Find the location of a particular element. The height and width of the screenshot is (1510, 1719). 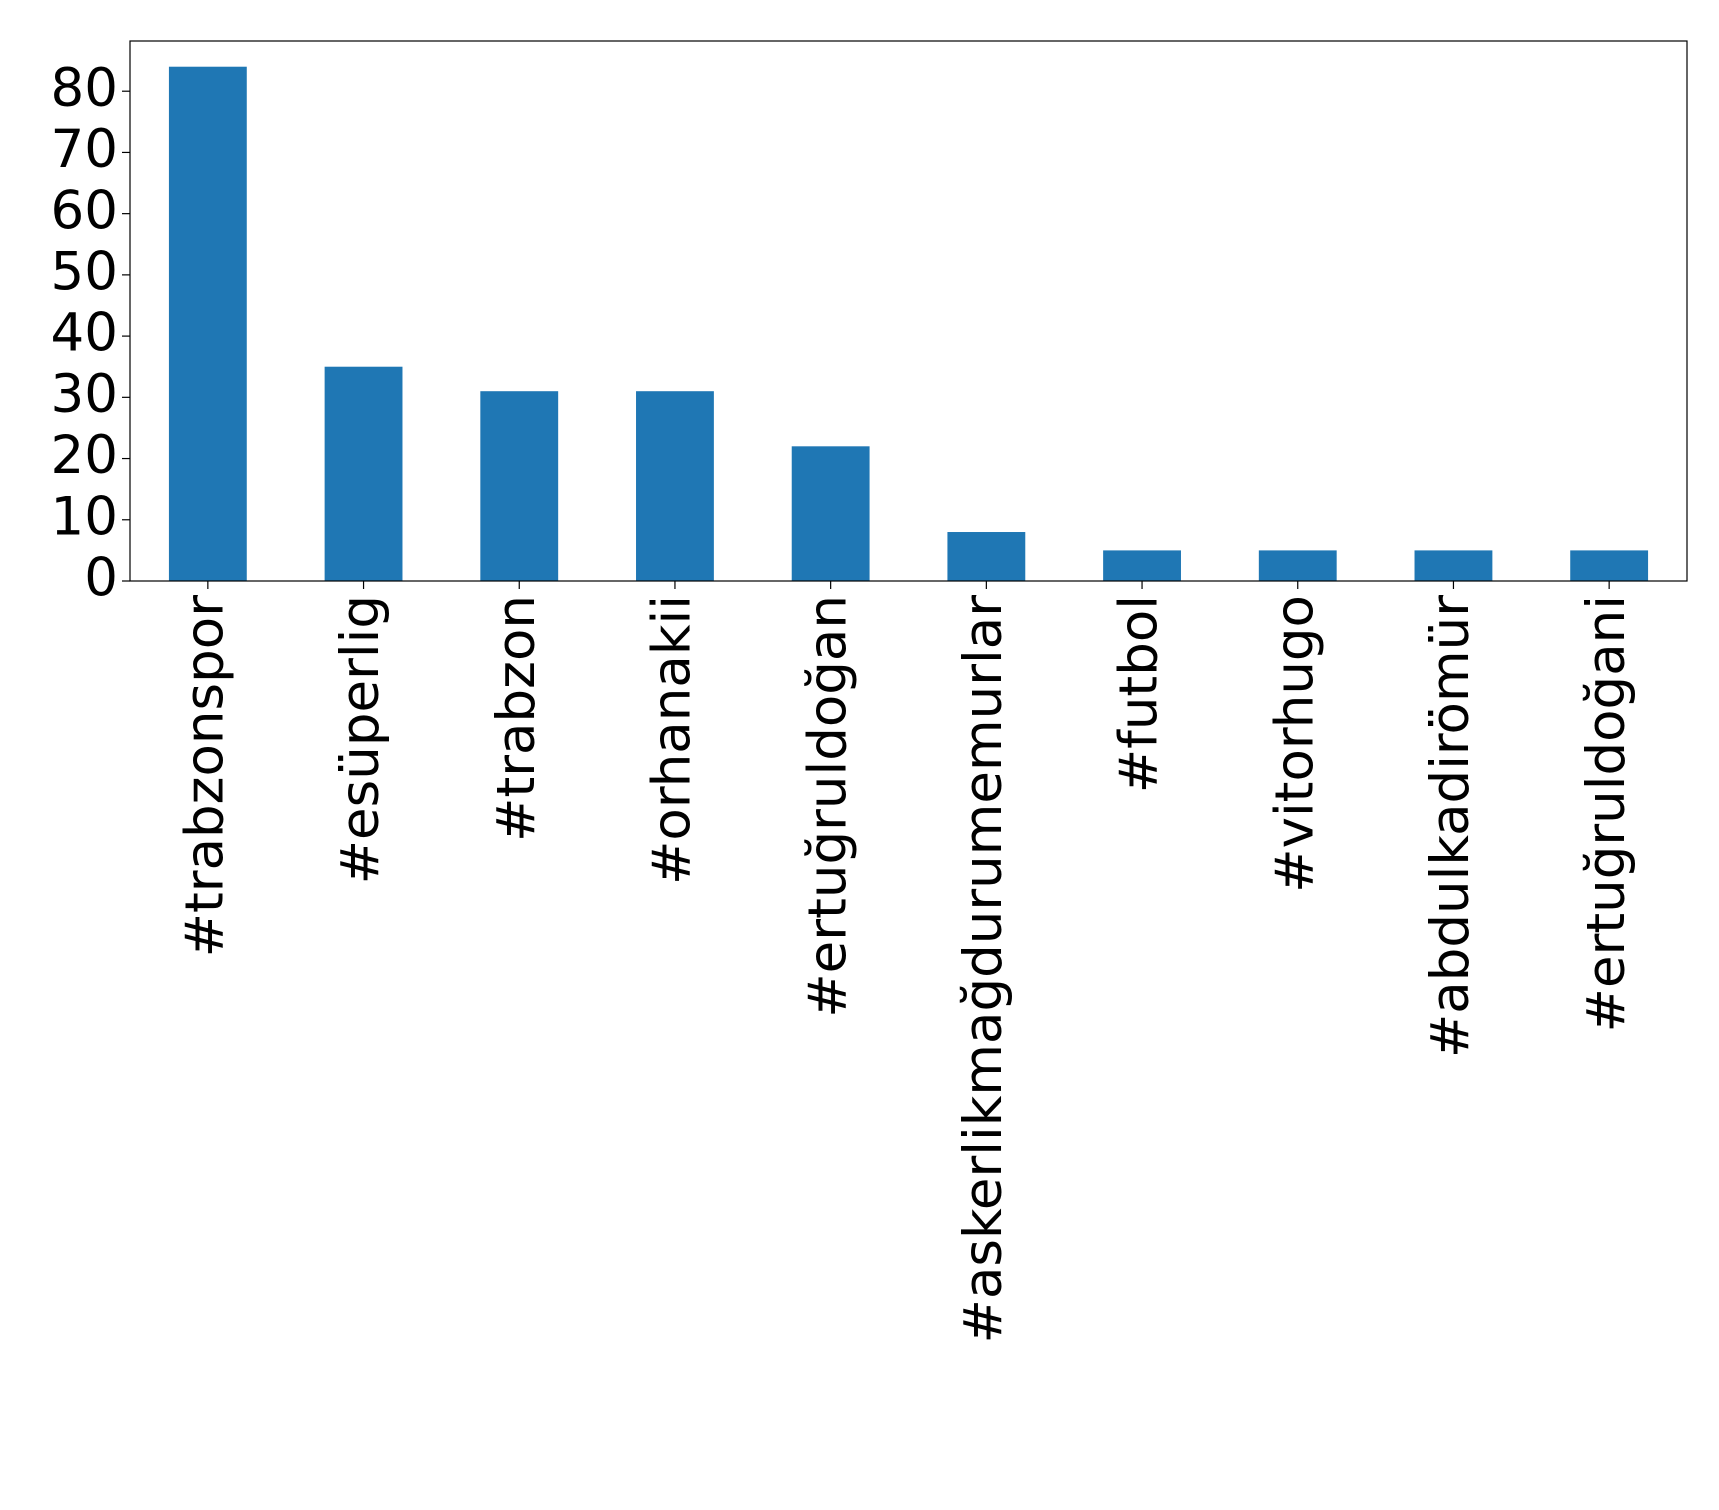

y-tick-label: 20 is located at coordinates (84, 455).